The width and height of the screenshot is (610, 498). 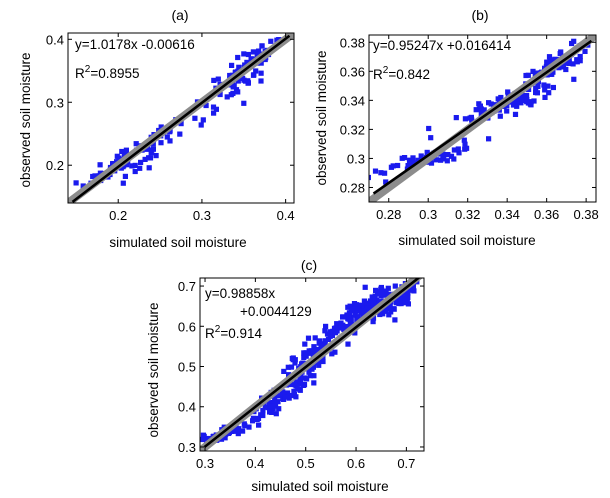 What do you see at coordinates (135, 44) in the screenshot?
I see `panel-a-equation: y=1.0178x -0.00616` at bounding box center [135, 44].